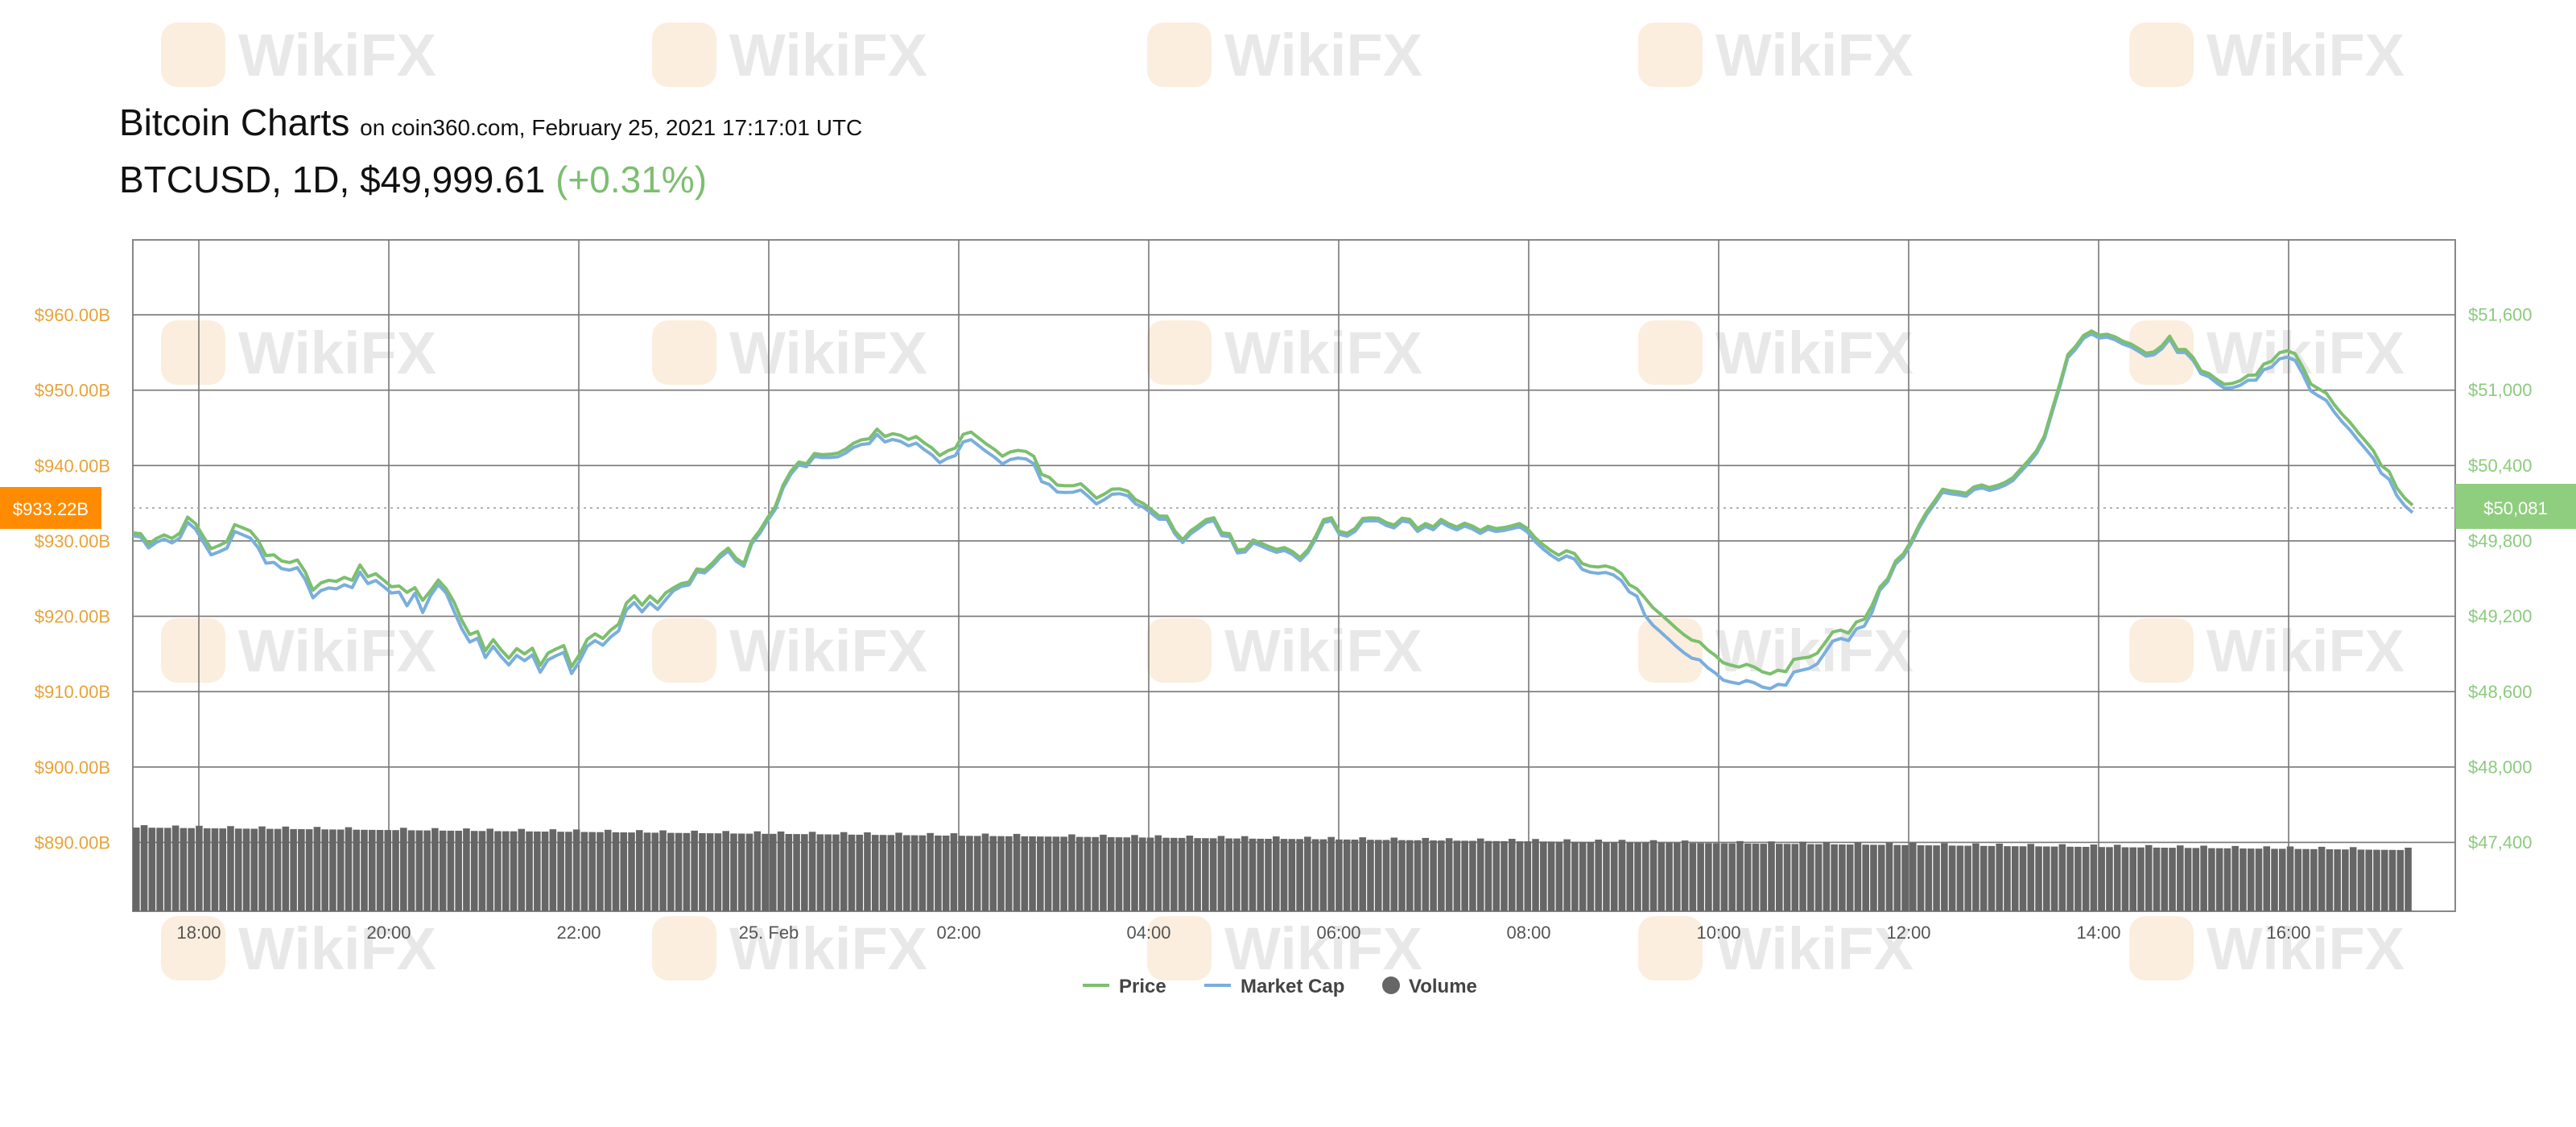  What do you see at coordinates (1391, 985) in the screenshot?
I see `legend-volume-swatch` at bounding box center [1391, 985].